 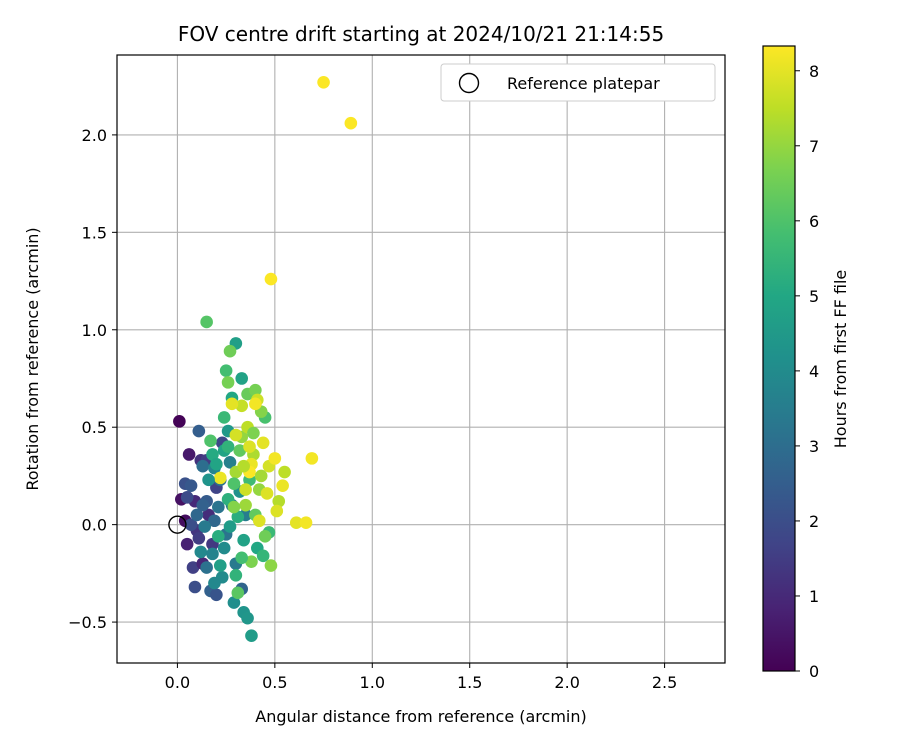 I want to click on y-tick-label: 0.5, so click(x=94, y=427).